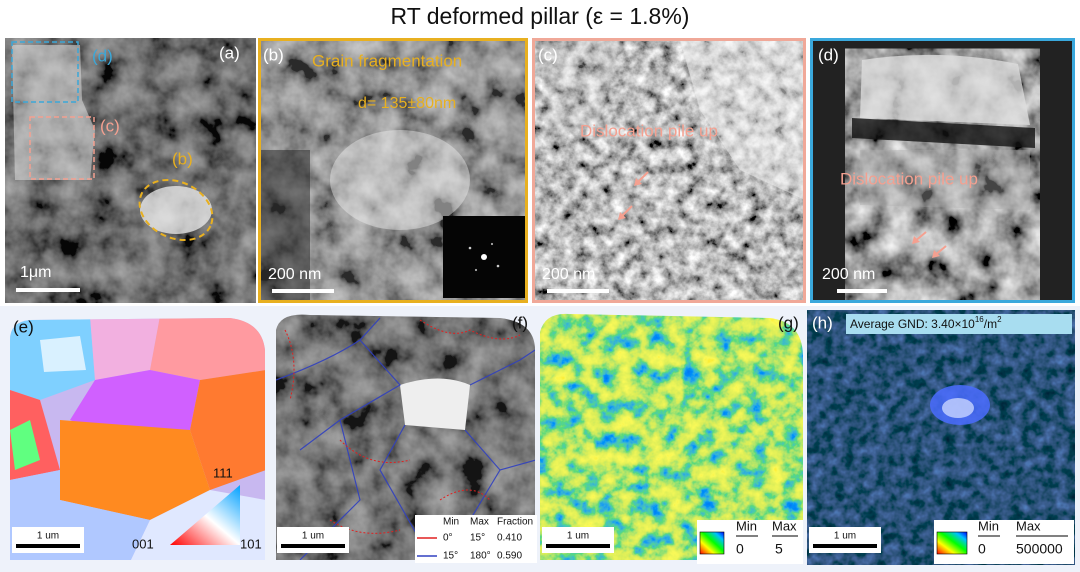  What do you see at coordinates (1004, 541) in the screenshot?
I see `colorbar: Min Max 0 500000` at bounding box center [1004, 541].